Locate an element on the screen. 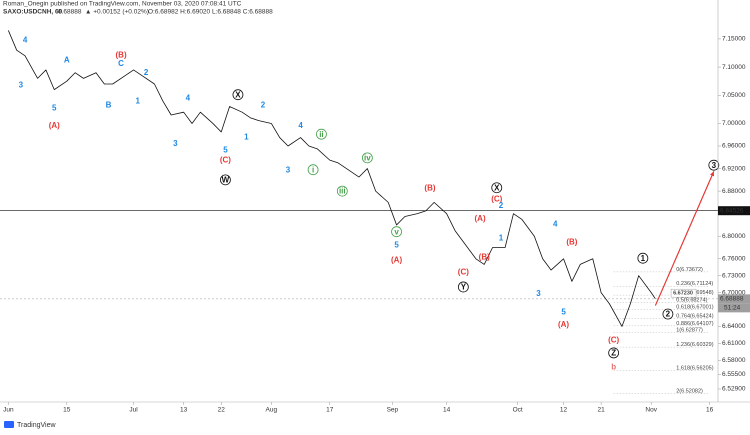 The image size is (750, 435). last-price: 6.68888 is located at coordinates (70, 12).